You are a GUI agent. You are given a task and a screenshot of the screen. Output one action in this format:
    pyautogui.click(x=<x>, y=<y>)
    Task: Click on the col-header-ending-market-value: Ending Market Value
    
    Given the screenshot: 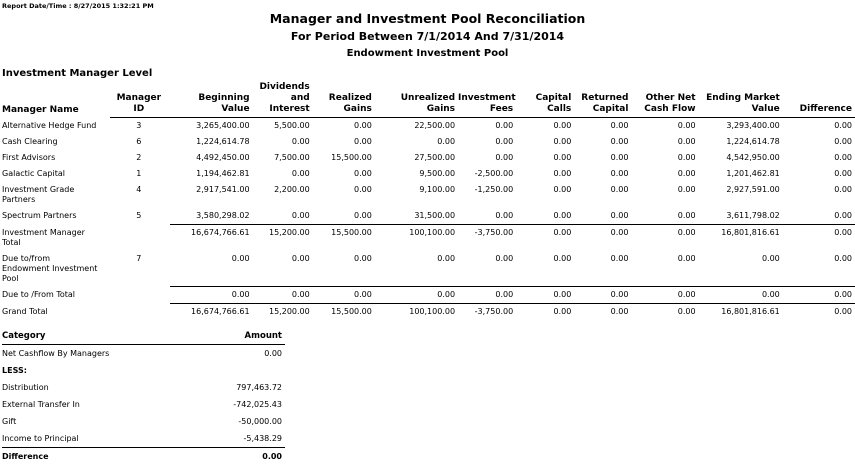 What is the action you would take?
    pyautogui.click(x=741, y=100)
    